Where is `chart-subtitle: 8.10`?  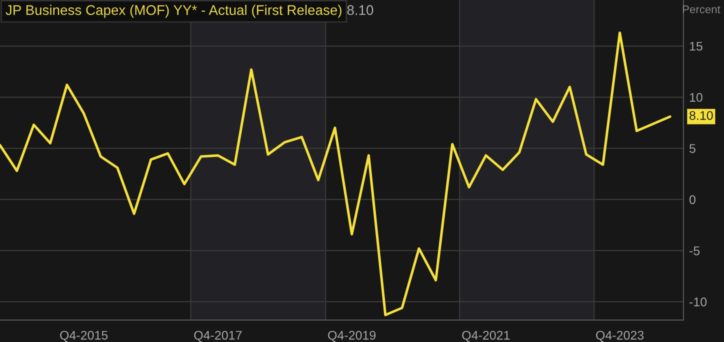 chart-subtitle: 8.10 is located at coordinates (360, 10).